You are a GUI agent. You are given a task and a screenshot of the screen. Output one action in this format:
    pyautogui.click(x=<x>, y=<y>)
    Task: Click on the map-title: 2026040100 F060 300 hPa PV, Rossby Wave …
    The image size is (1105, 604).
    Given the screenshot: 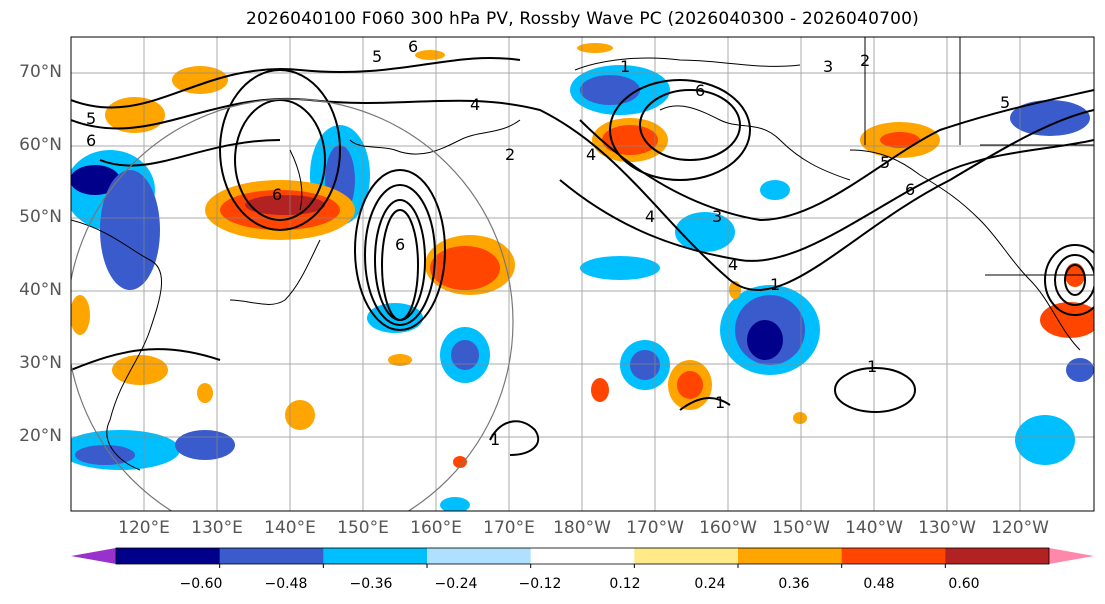 What is the action you would take?
    pyautogui.click(x=582, y=19)
    